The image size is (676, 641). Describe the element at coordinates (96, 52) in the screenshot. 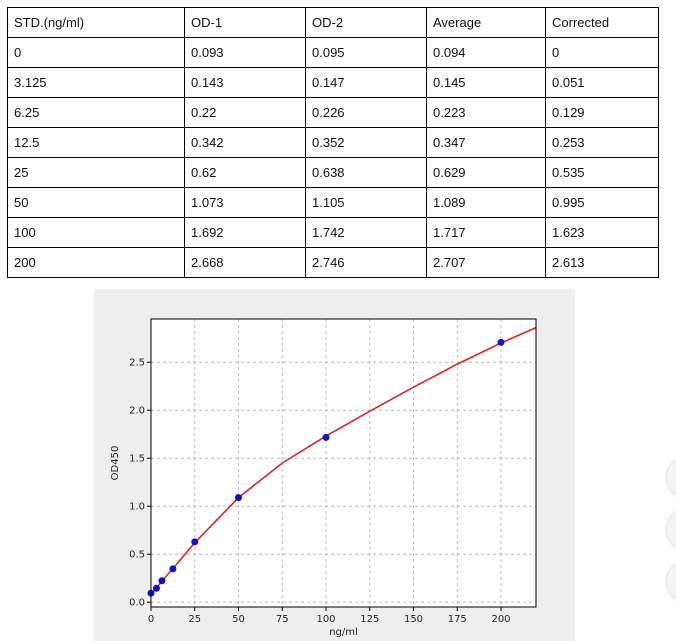

I see `cell-std: 0` at that location.